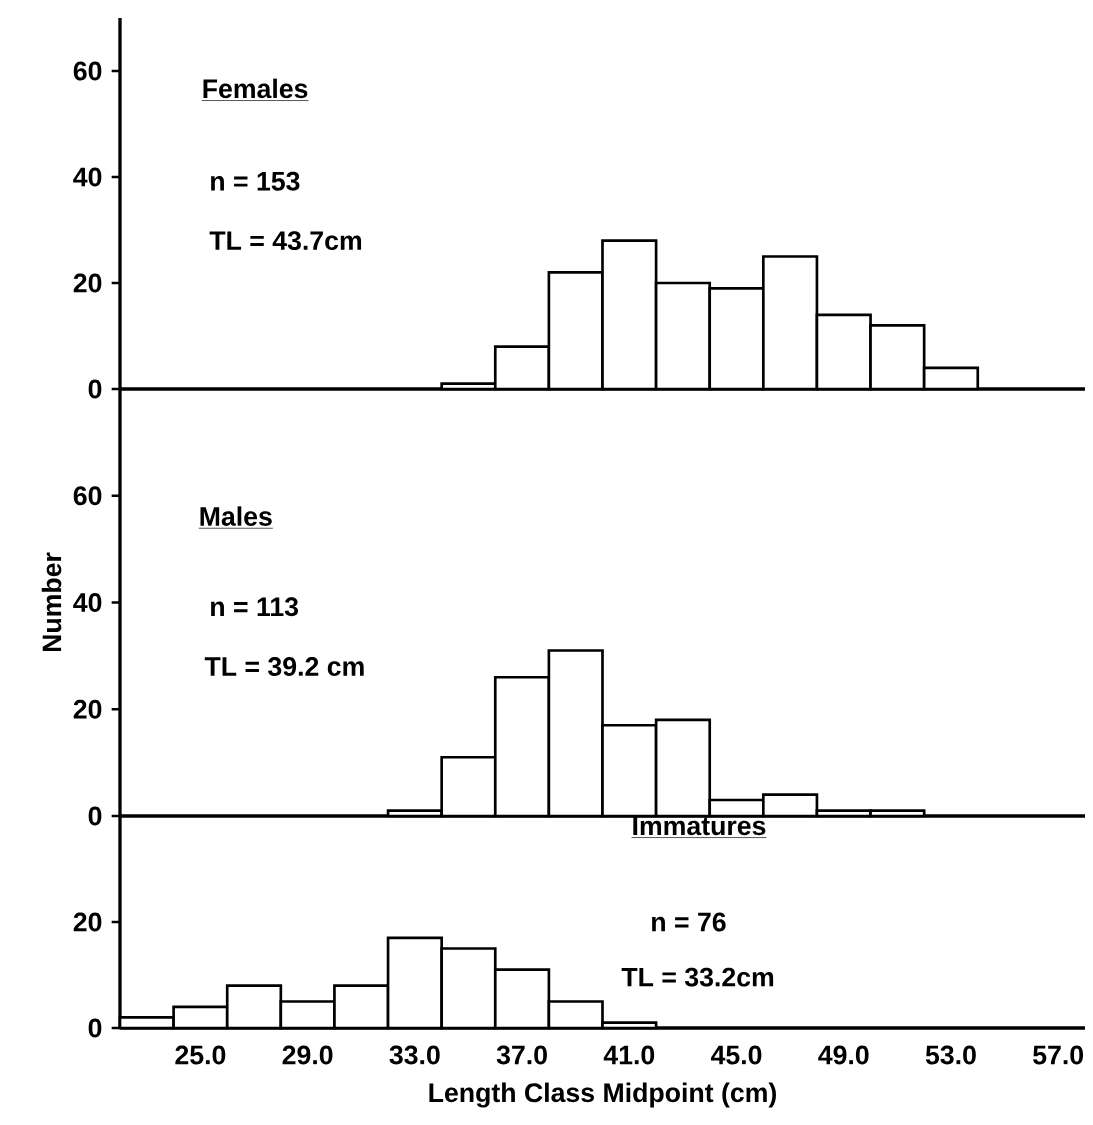 Image resolution: width=1093 pixels, height=1125 pixels. I want to click on x-tick-label: 33.0, so click(414, 1055).